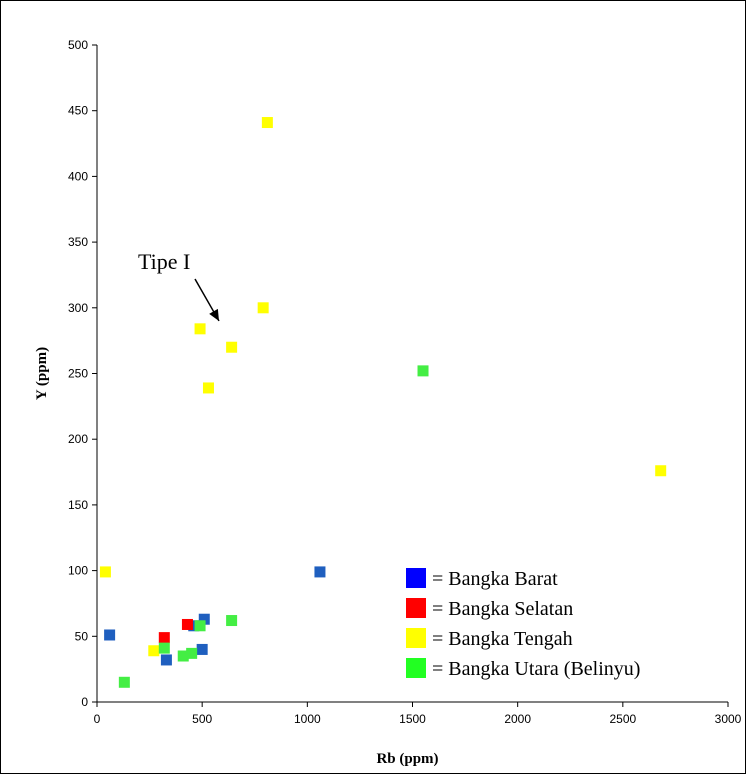 Image resolution: width=746 pixels, height=775 pixels. I want to click on x-tick-label: 1000, so click(307, 719).